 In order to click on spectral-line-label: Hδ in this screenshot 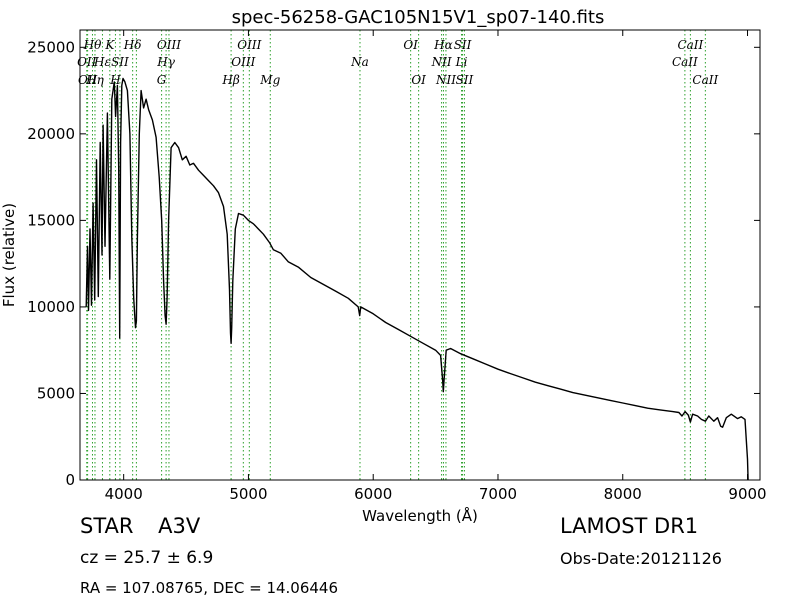, I will do `click(132, 45)`.